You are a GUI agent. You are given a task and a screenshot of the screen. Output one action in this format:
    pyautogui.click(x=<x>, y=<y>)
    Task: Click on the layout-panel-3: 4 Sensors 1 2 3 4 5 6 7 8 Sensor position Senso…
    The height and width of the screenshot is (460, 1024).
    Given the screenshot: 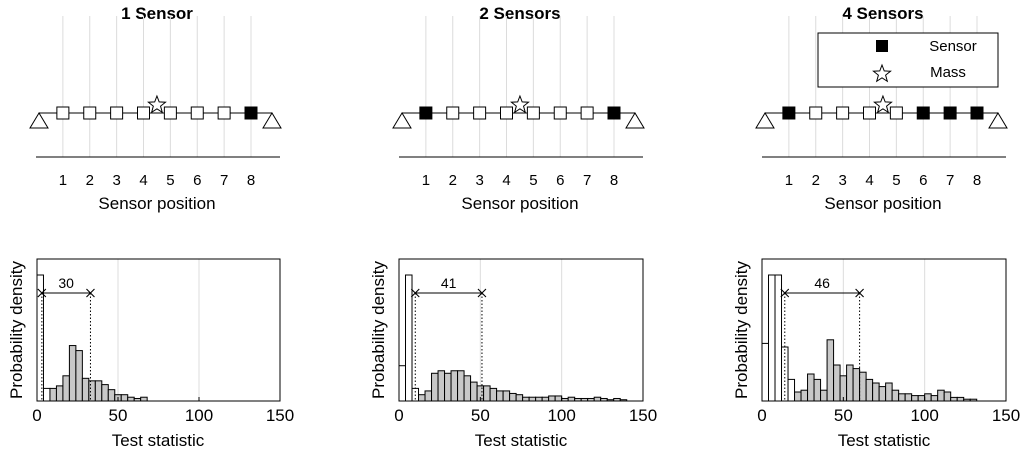 What is the action you would take?
    pyautogui.click(x=881, y=108)
    